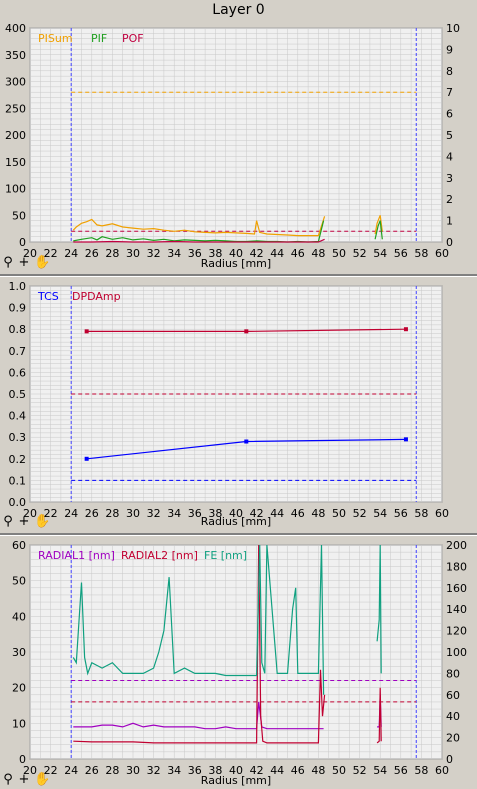 This screenshot has height=789, width=477. I want to click on y-tick-label-right: 80, so click(453, 673).